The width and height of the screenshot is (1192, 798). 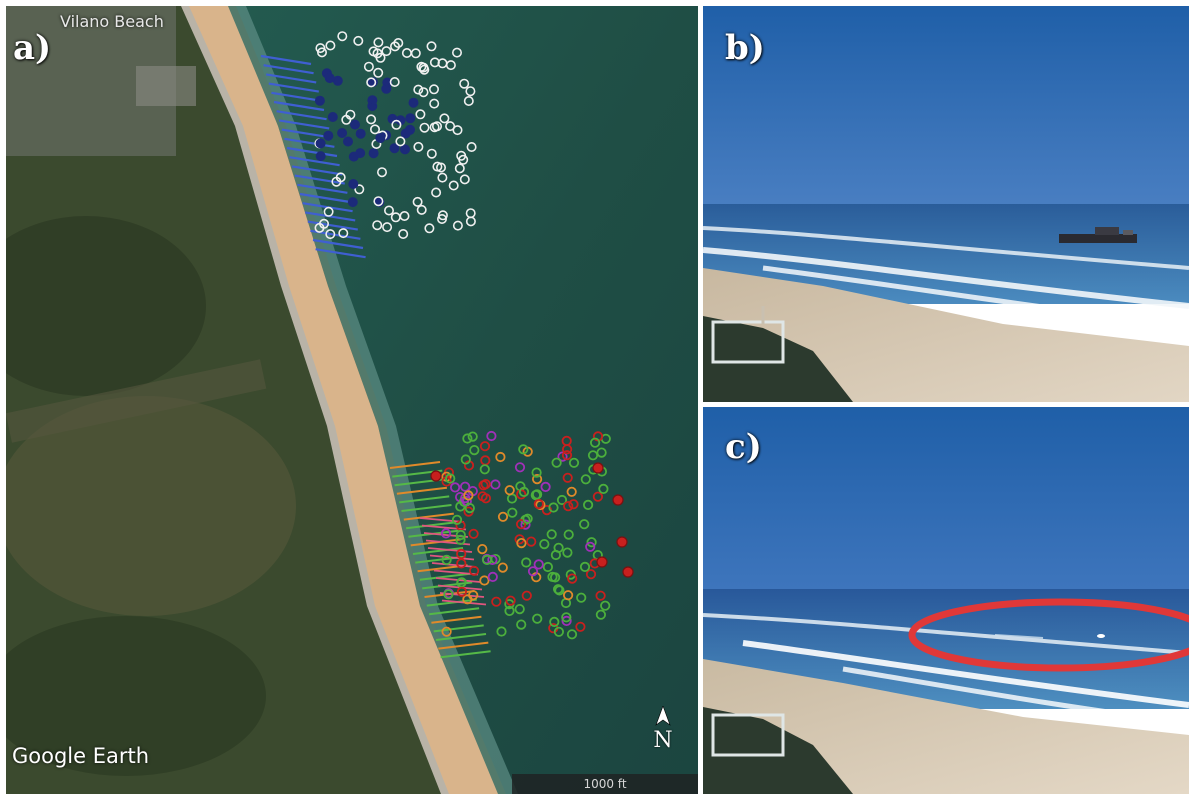 What do you see at coordinates (663, 740) in the screenshot?
I see `north-label: N` at bounding box center [663, 740].